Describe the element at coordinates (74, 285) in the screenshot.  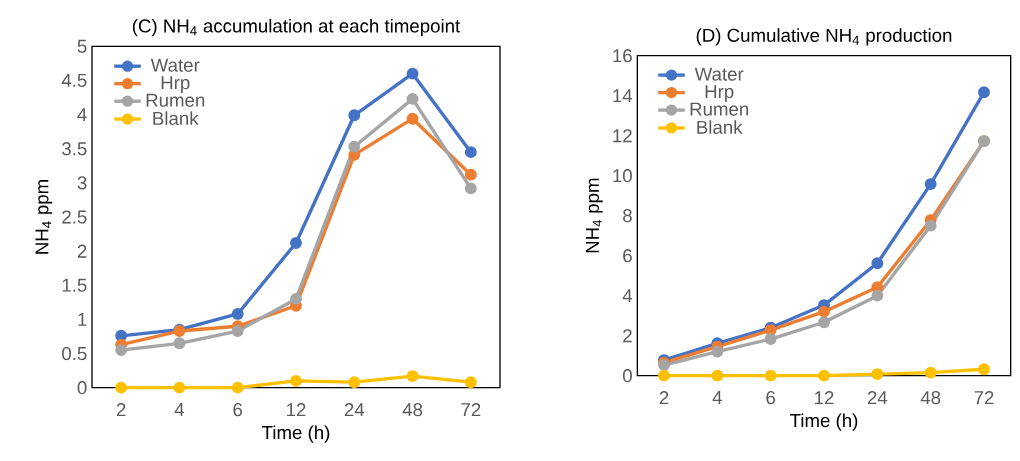
I see `y-tick-label: 1.5` at that location.